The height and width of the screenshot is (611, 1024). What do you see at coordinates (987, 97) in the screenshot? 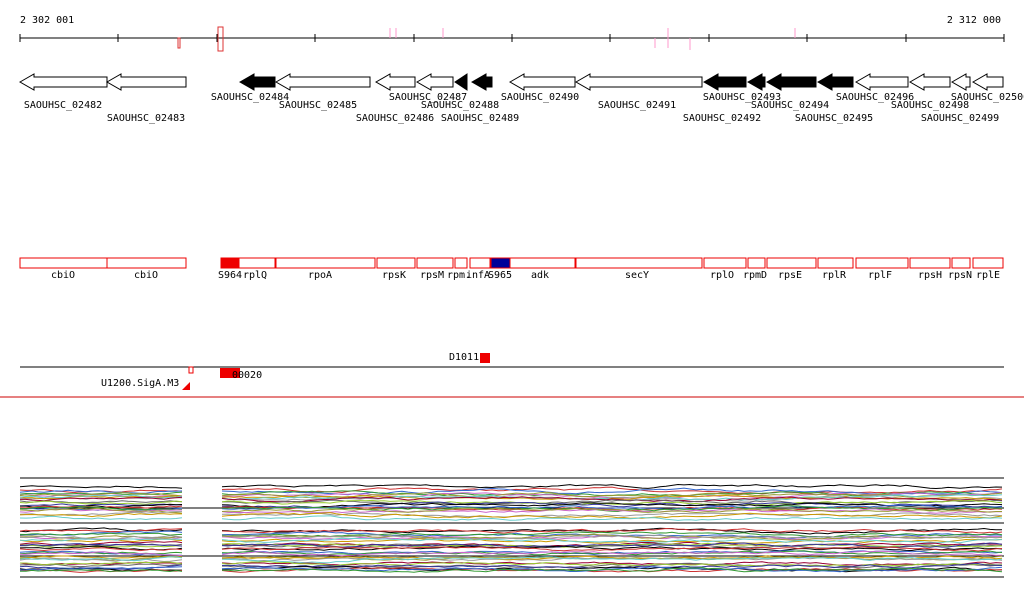
I see `gene-label: SAOUHSC_02500` at bounding box center [987, 97].